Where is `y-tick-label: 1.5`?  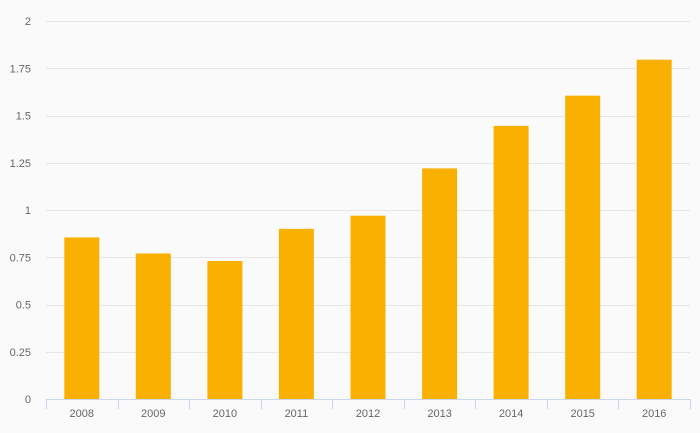 y-tick-label: 1.5 is located at coordinates (23, 117).